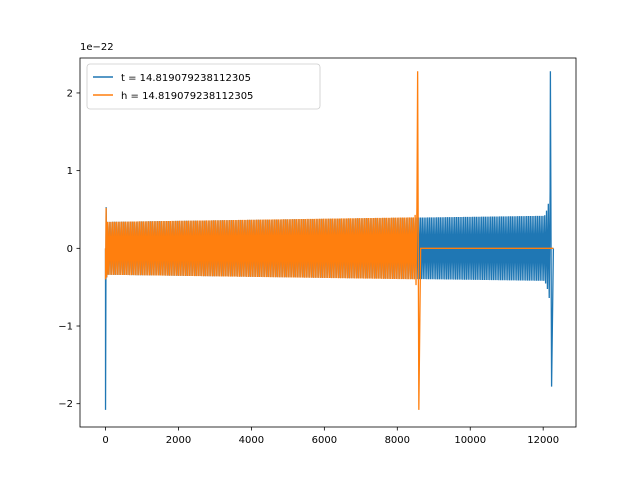 This screenshot has width=640, height=480. What do you see at coordinates (70, 249) in the screenshot?
I see `y-tick-label: 0` at bounding box center [70, 249].